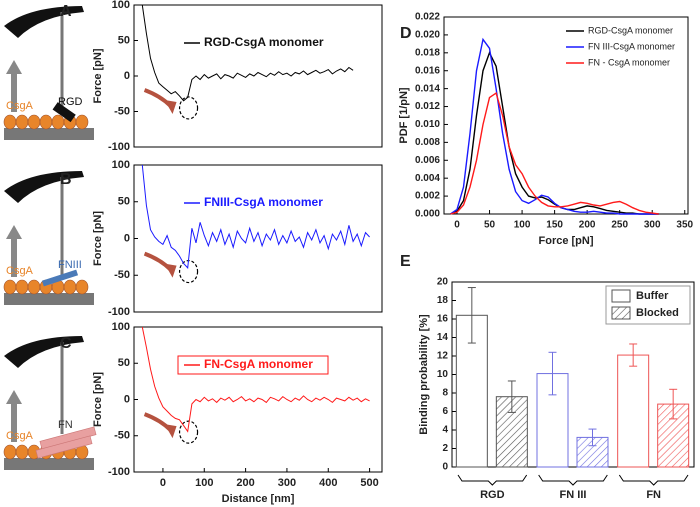 The height and width of the screenshot is (507, 700). I want to click on panel-letter: B, so click(66, 179).